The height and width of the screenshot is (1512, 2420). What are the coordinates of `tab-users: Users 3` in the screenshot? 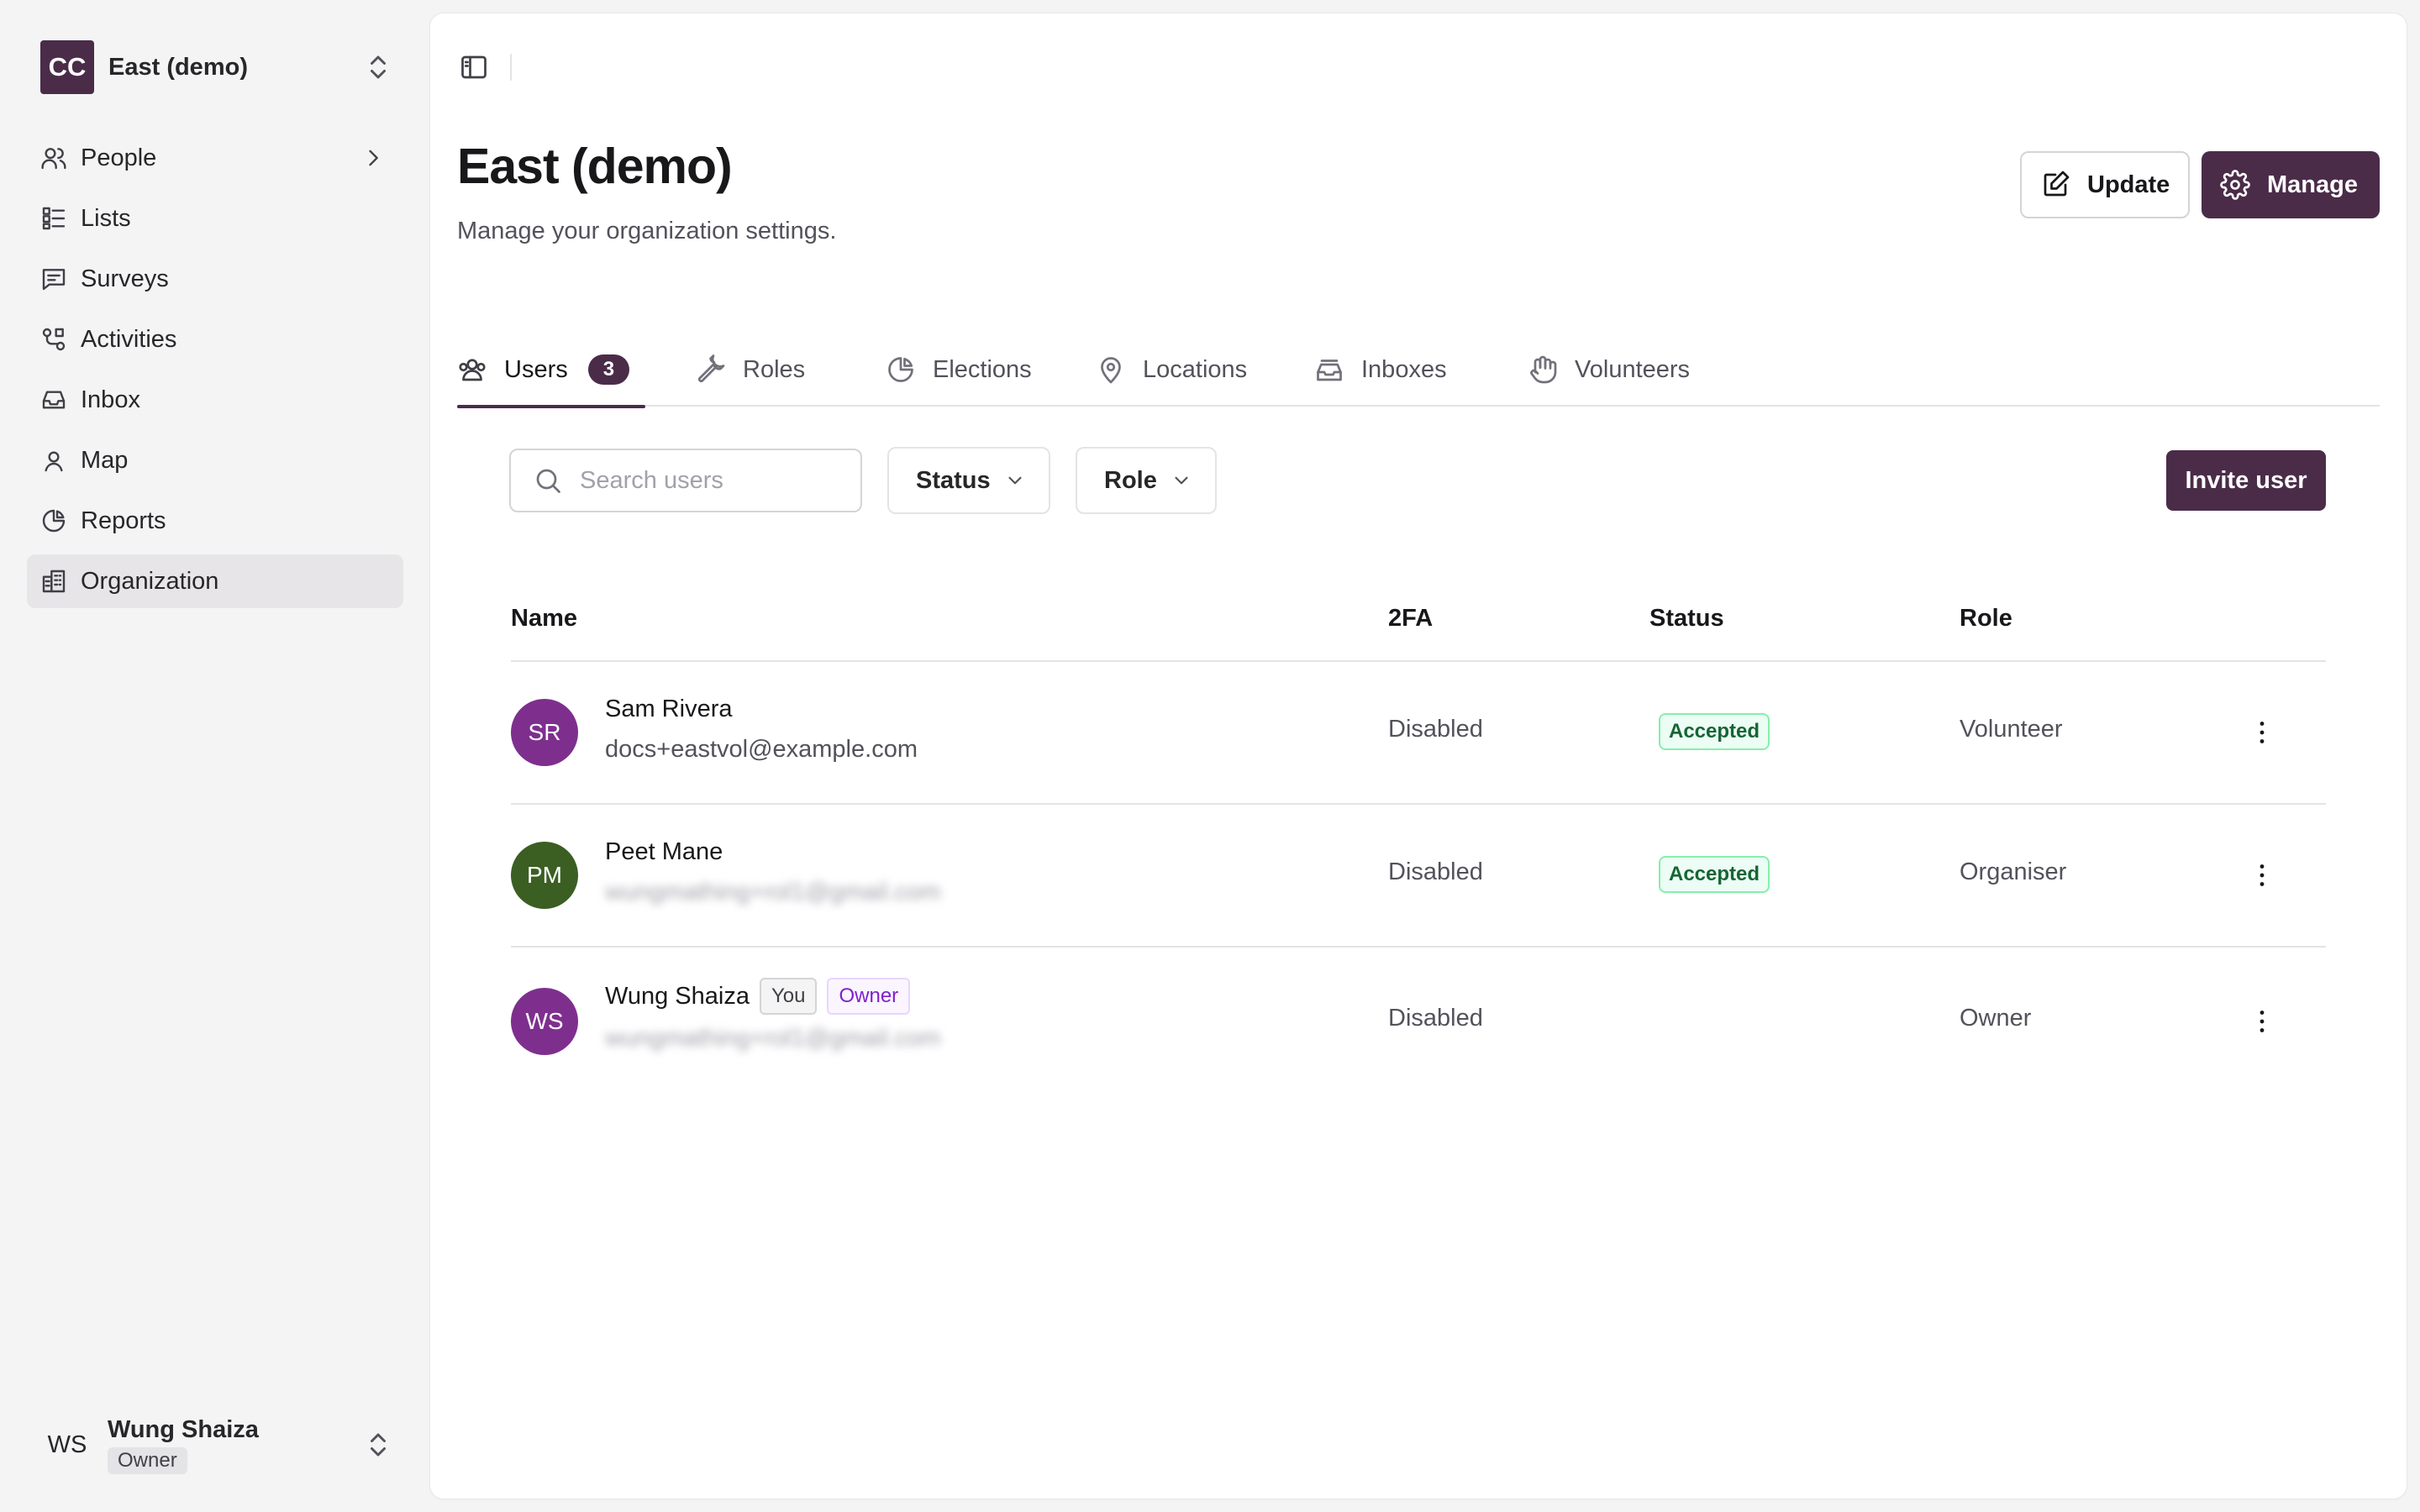 It's located at (551, 370).